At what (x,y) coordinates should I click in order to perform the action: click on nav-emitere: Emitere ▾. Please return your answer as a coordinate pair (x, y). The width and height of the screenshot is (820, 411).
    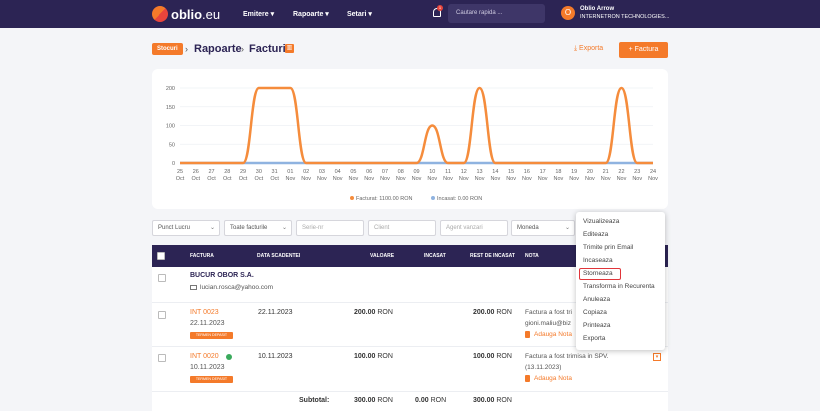
    Looking at the image, I should click on (259, 14).